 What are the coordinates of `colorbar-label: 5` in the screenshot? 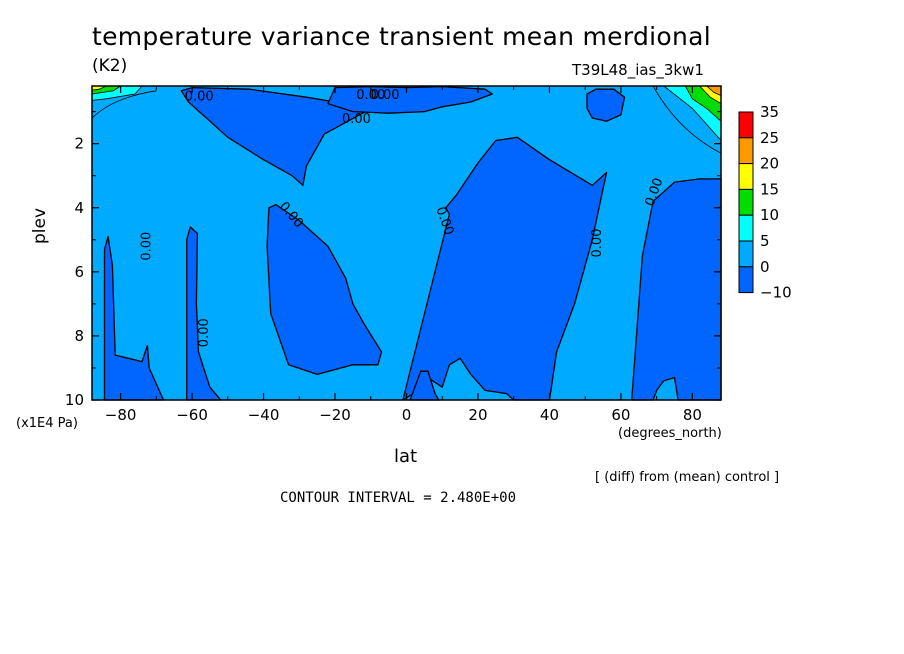 It's located at (765, 241).